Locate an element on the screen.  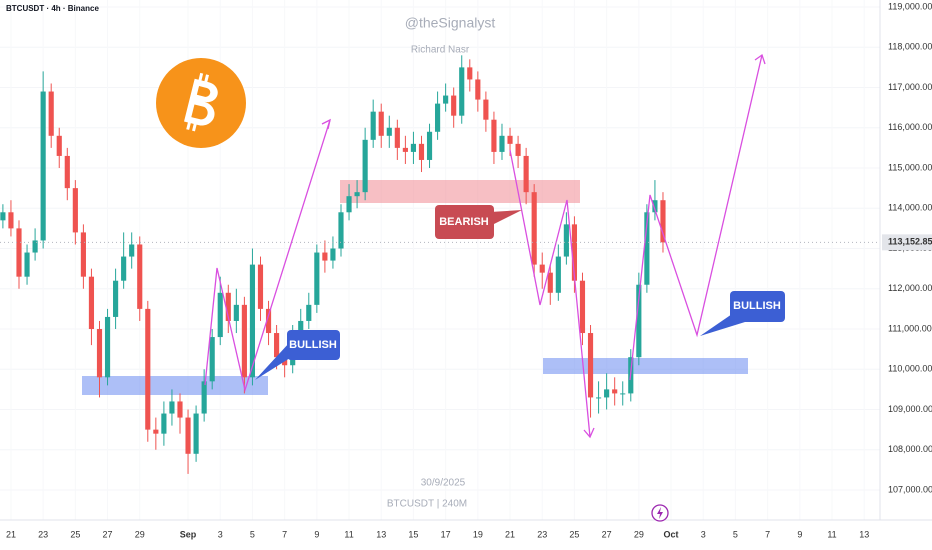
y-tick-label: 111,000.00 is located at coordinates (910, 328).